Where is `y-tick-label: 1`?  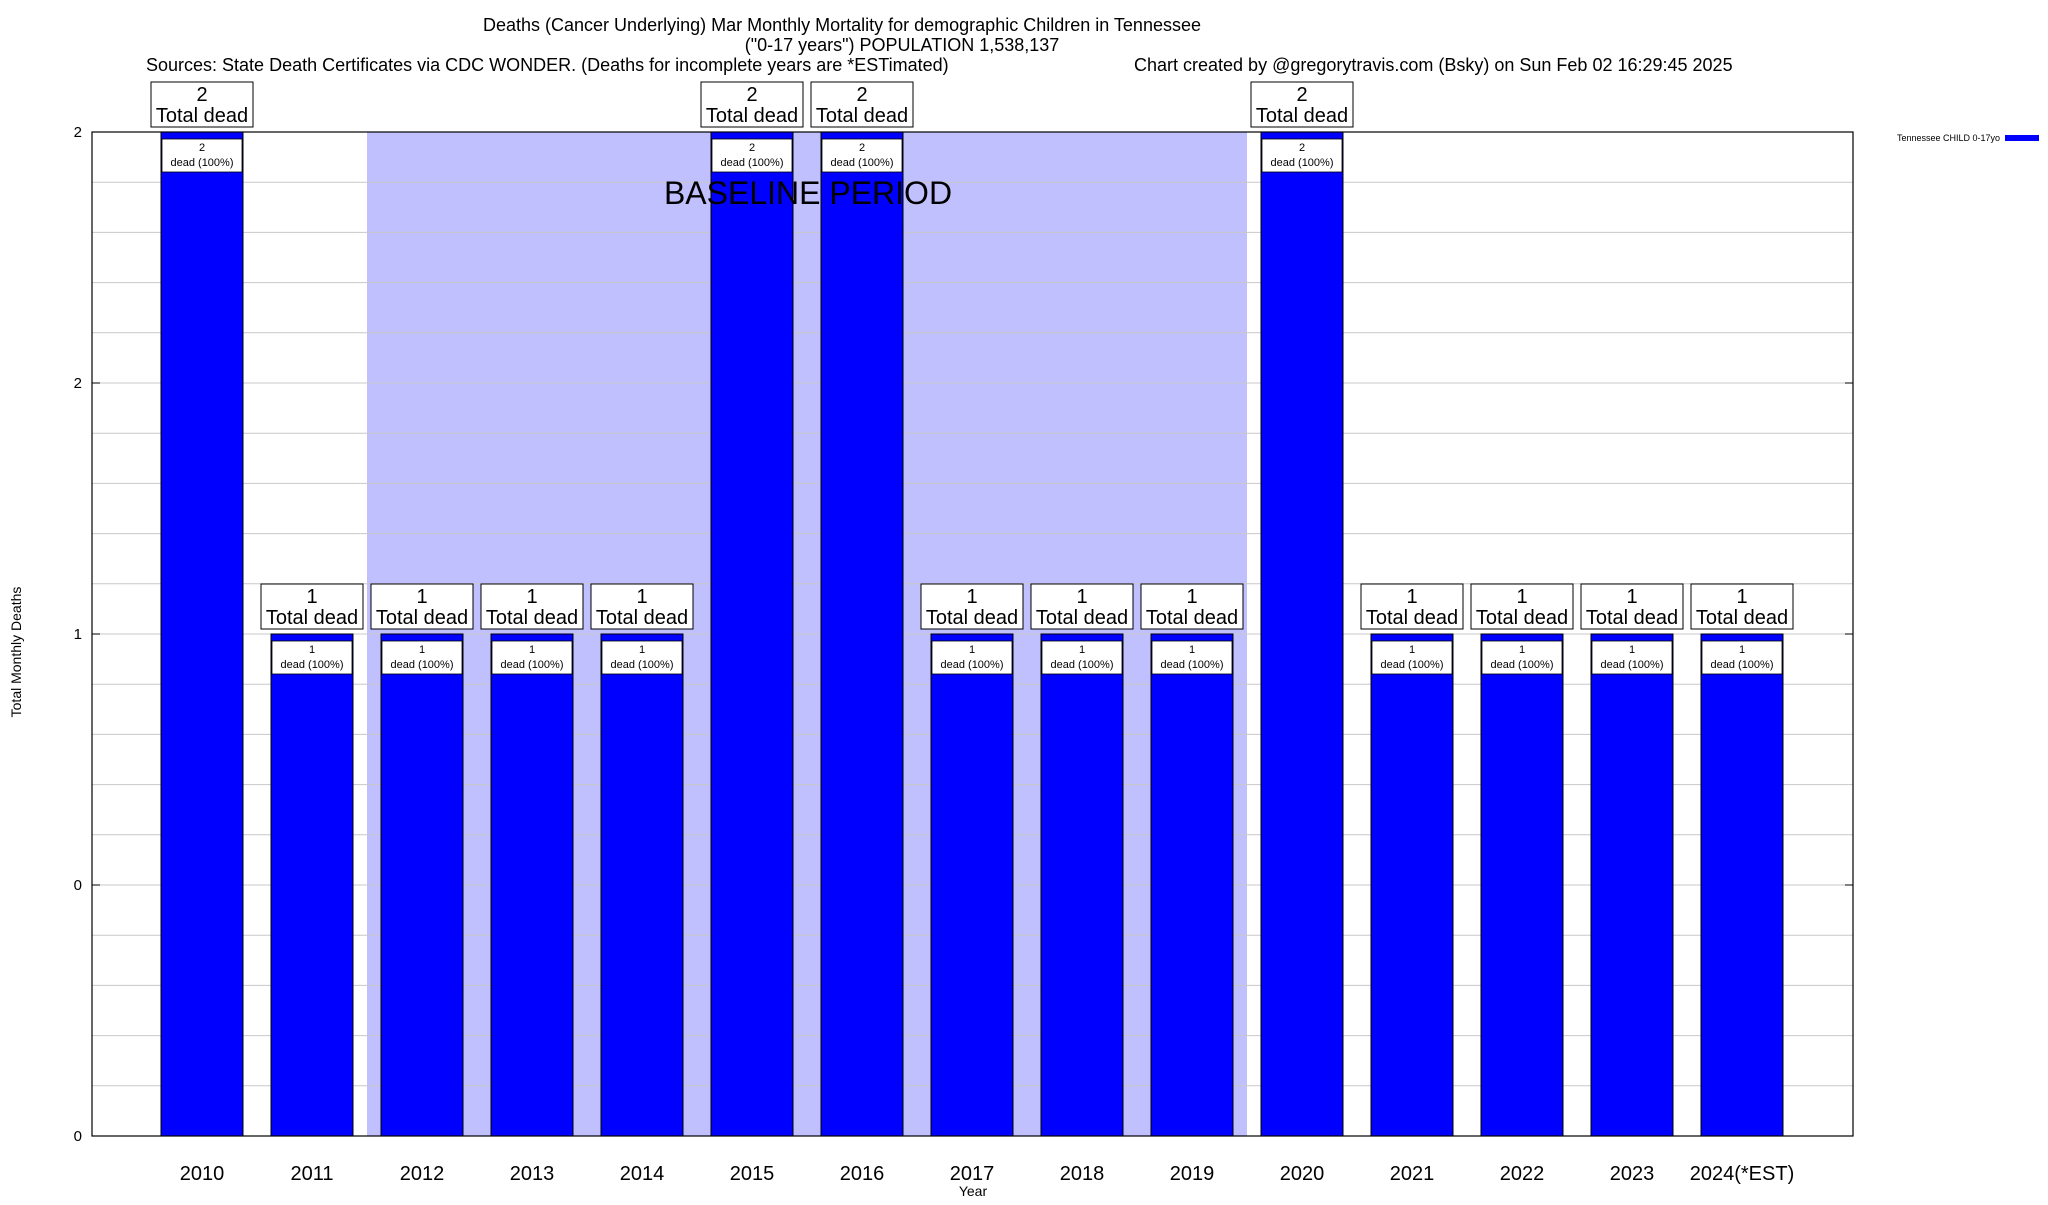
y-tick-label: 1 is located at coordinates (78, 634).